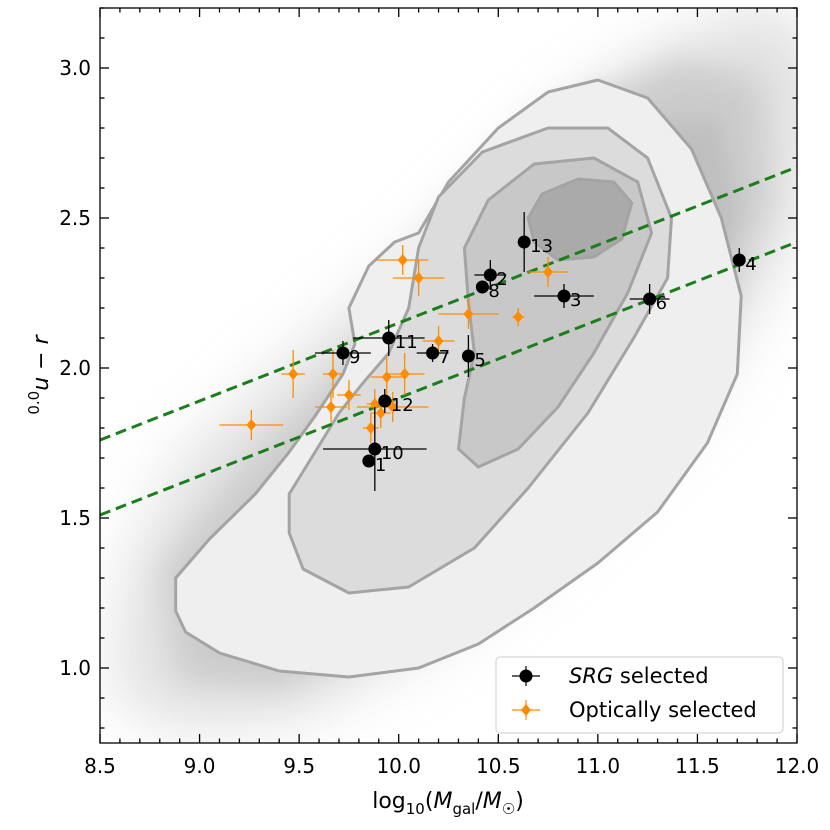 The height and width of the screenshot is (830, 830). Describe the element at coordinates (526, 676) in the screenshot. I see `legend-marker-srg` at that location.